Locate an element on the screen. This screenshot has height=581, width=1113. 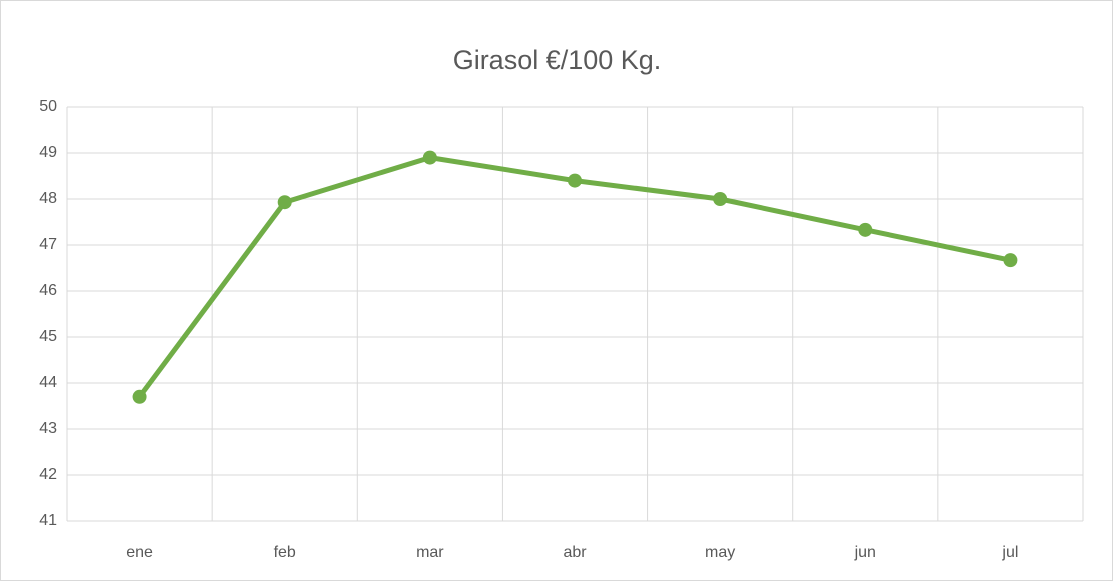
y-tick-label: 44 is located at coordinates (48, 382).